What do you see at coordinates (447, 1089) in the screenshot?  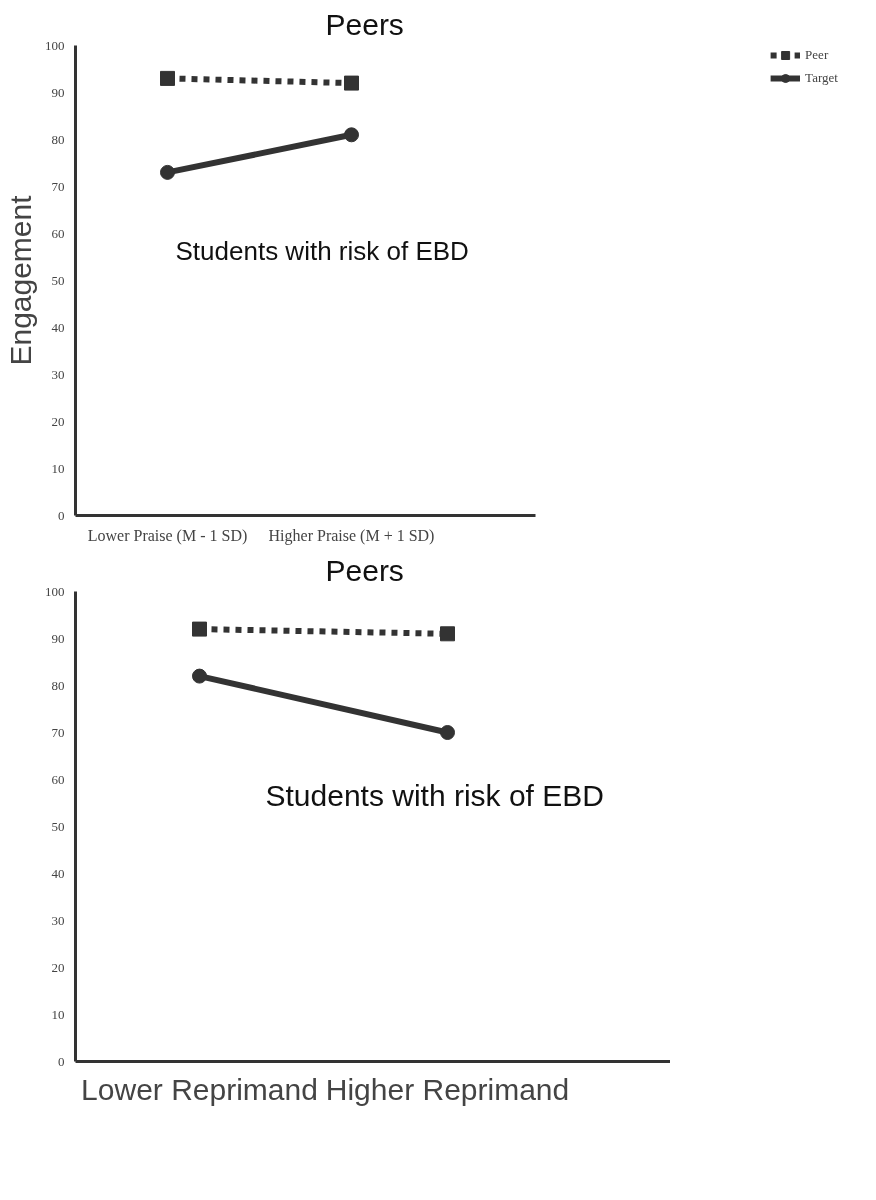 I see `x-tick-label: Higher Reprimand` at bounding box center [447, 1089].